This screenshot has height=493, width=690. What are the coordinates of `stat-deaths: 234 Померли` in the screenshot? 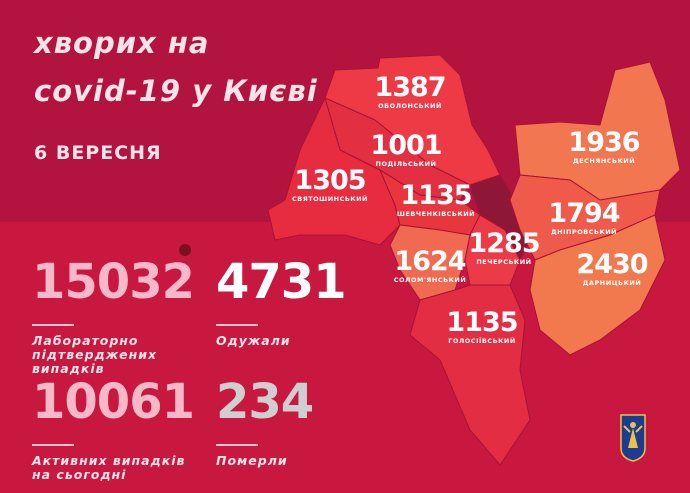 It's located at (265, 421).